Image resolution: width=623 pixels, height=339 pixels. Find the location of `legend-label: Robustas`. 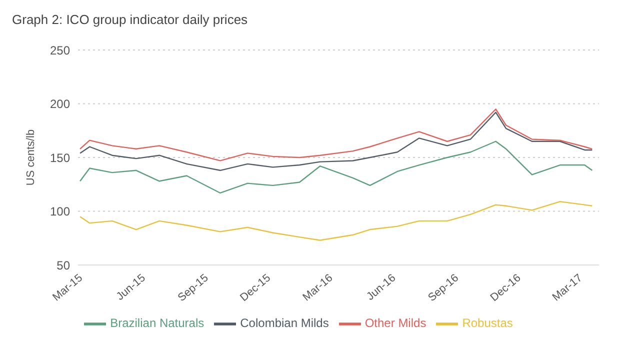

legend-label: Robustas is located at coordinates (487, 323).